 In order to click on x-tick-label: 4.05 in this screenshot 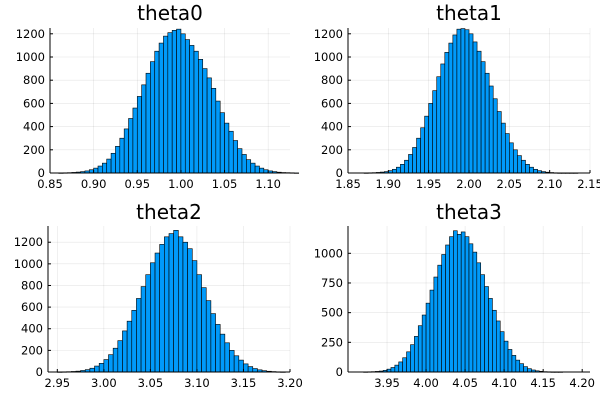, I will do `click(465, 383)`.